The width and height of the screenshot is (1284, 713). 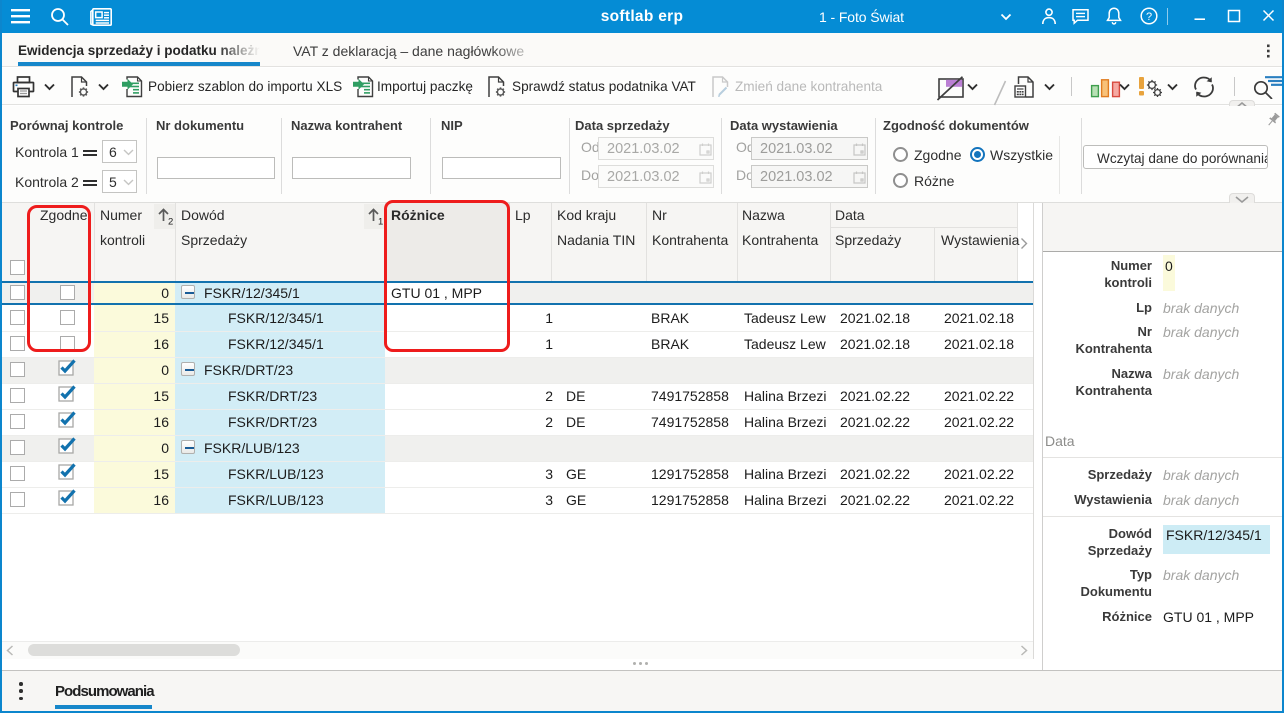 I want to click on svg-text: 2, so click(x=170, y=222).